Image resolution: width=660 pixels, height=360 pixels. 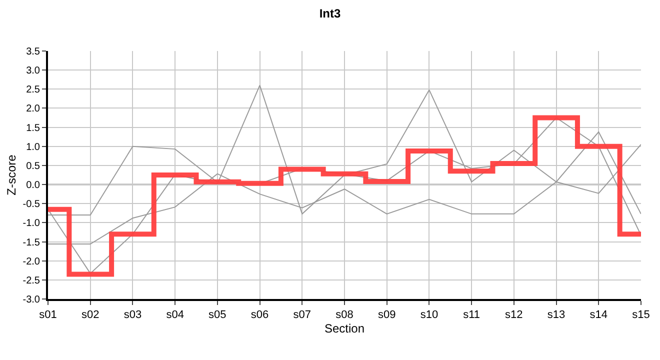 I want to click on y-tick-label: -3.0, so click(x=31, y=300).